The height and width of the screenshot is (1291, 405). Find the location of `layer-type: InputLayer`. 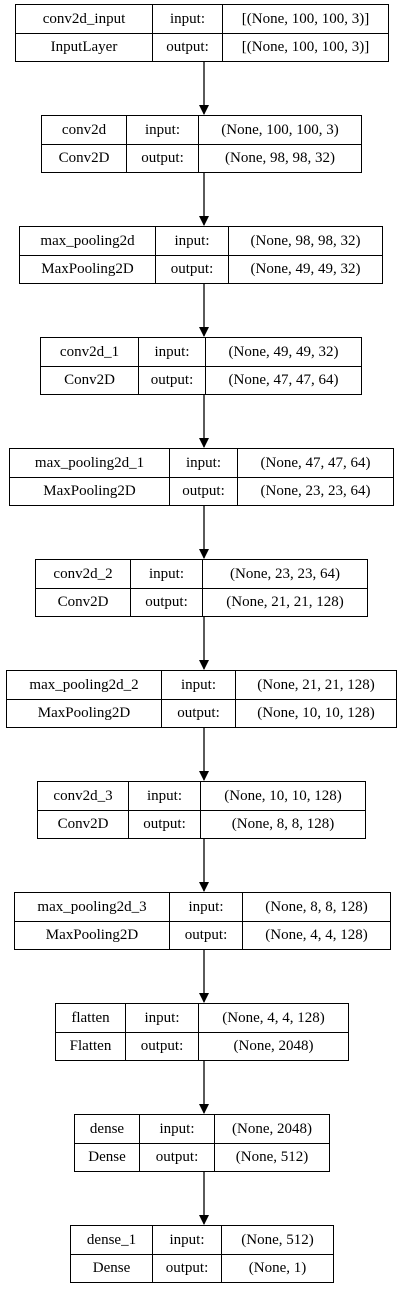

layer-type: InputLayer is located at coordinates (84, 46).